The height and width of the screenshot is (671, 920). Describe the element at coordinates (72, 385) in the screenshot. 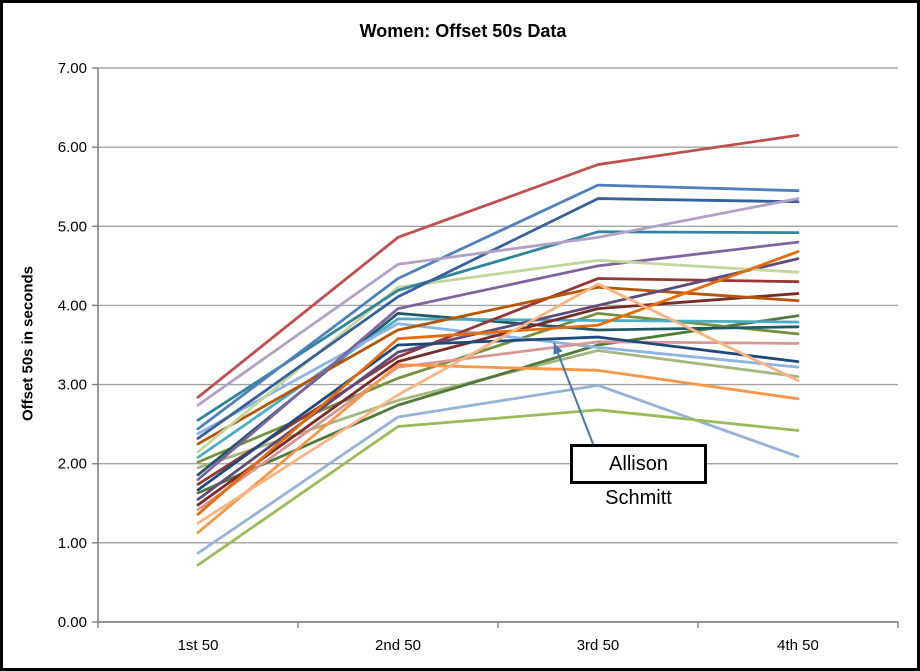

I see `y-tick-label: 3.00` at that location.